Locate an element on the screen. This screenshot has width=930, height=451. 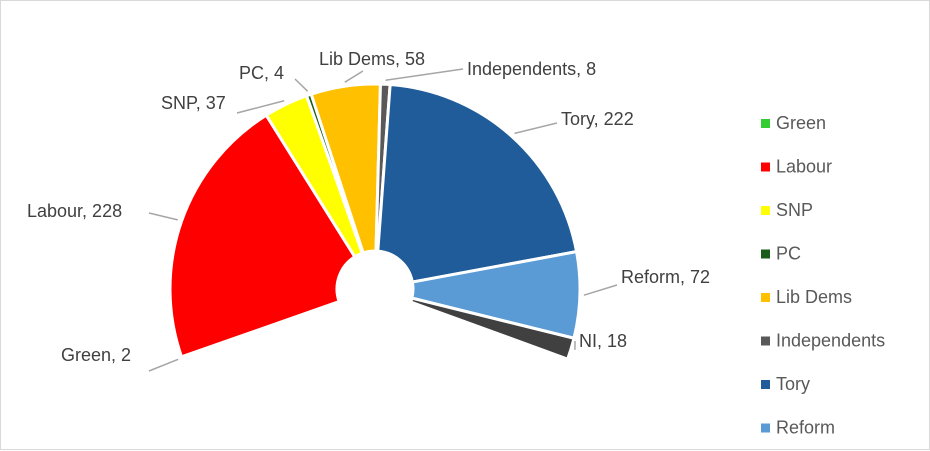
legend-swatch-tory is located at coordinates (765, 384).